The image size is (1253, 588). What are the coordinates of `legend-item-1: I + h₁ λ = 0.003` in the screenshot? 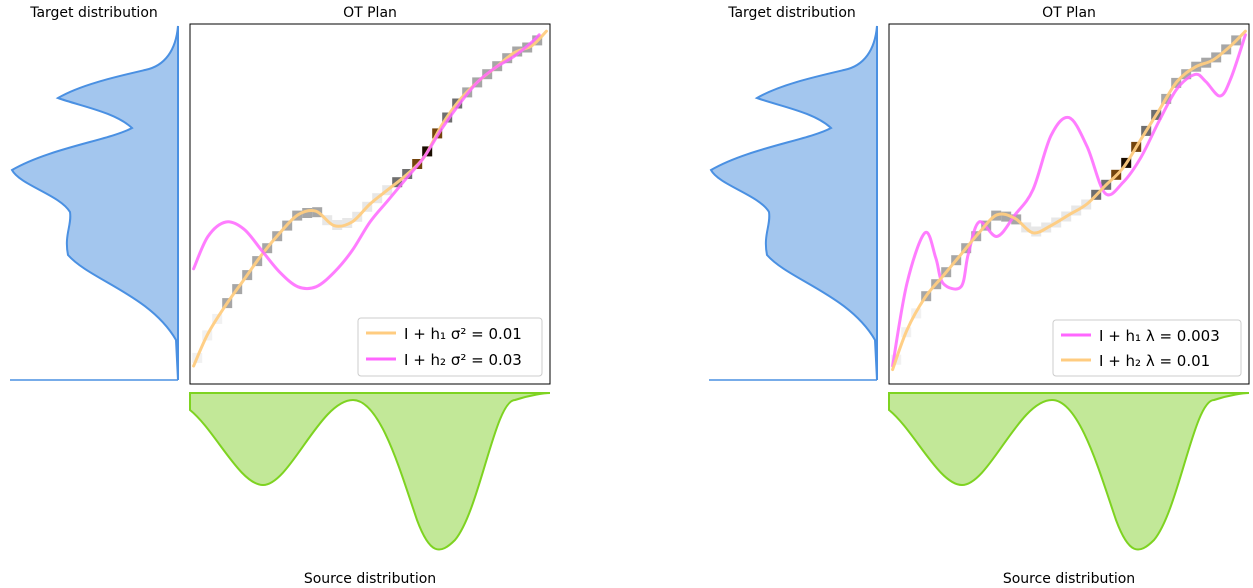 It's located at (1159, 336).